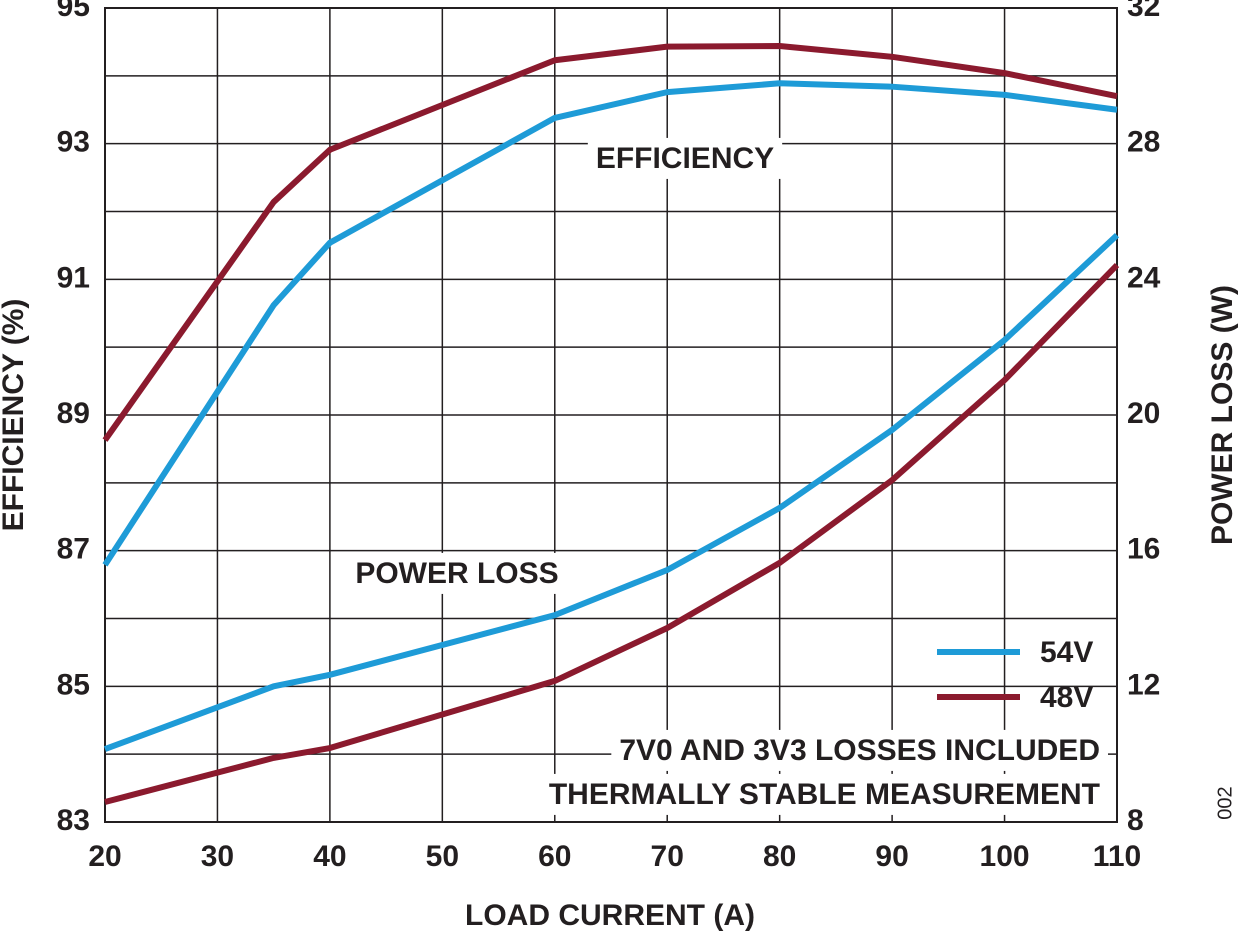 Image resolution: width=1242 pixels, height=938 pixels. What do you see at coordinates (73, 549) in the screenshot?
I see `y-tick-label: 87` at bounding box center [73, 549].